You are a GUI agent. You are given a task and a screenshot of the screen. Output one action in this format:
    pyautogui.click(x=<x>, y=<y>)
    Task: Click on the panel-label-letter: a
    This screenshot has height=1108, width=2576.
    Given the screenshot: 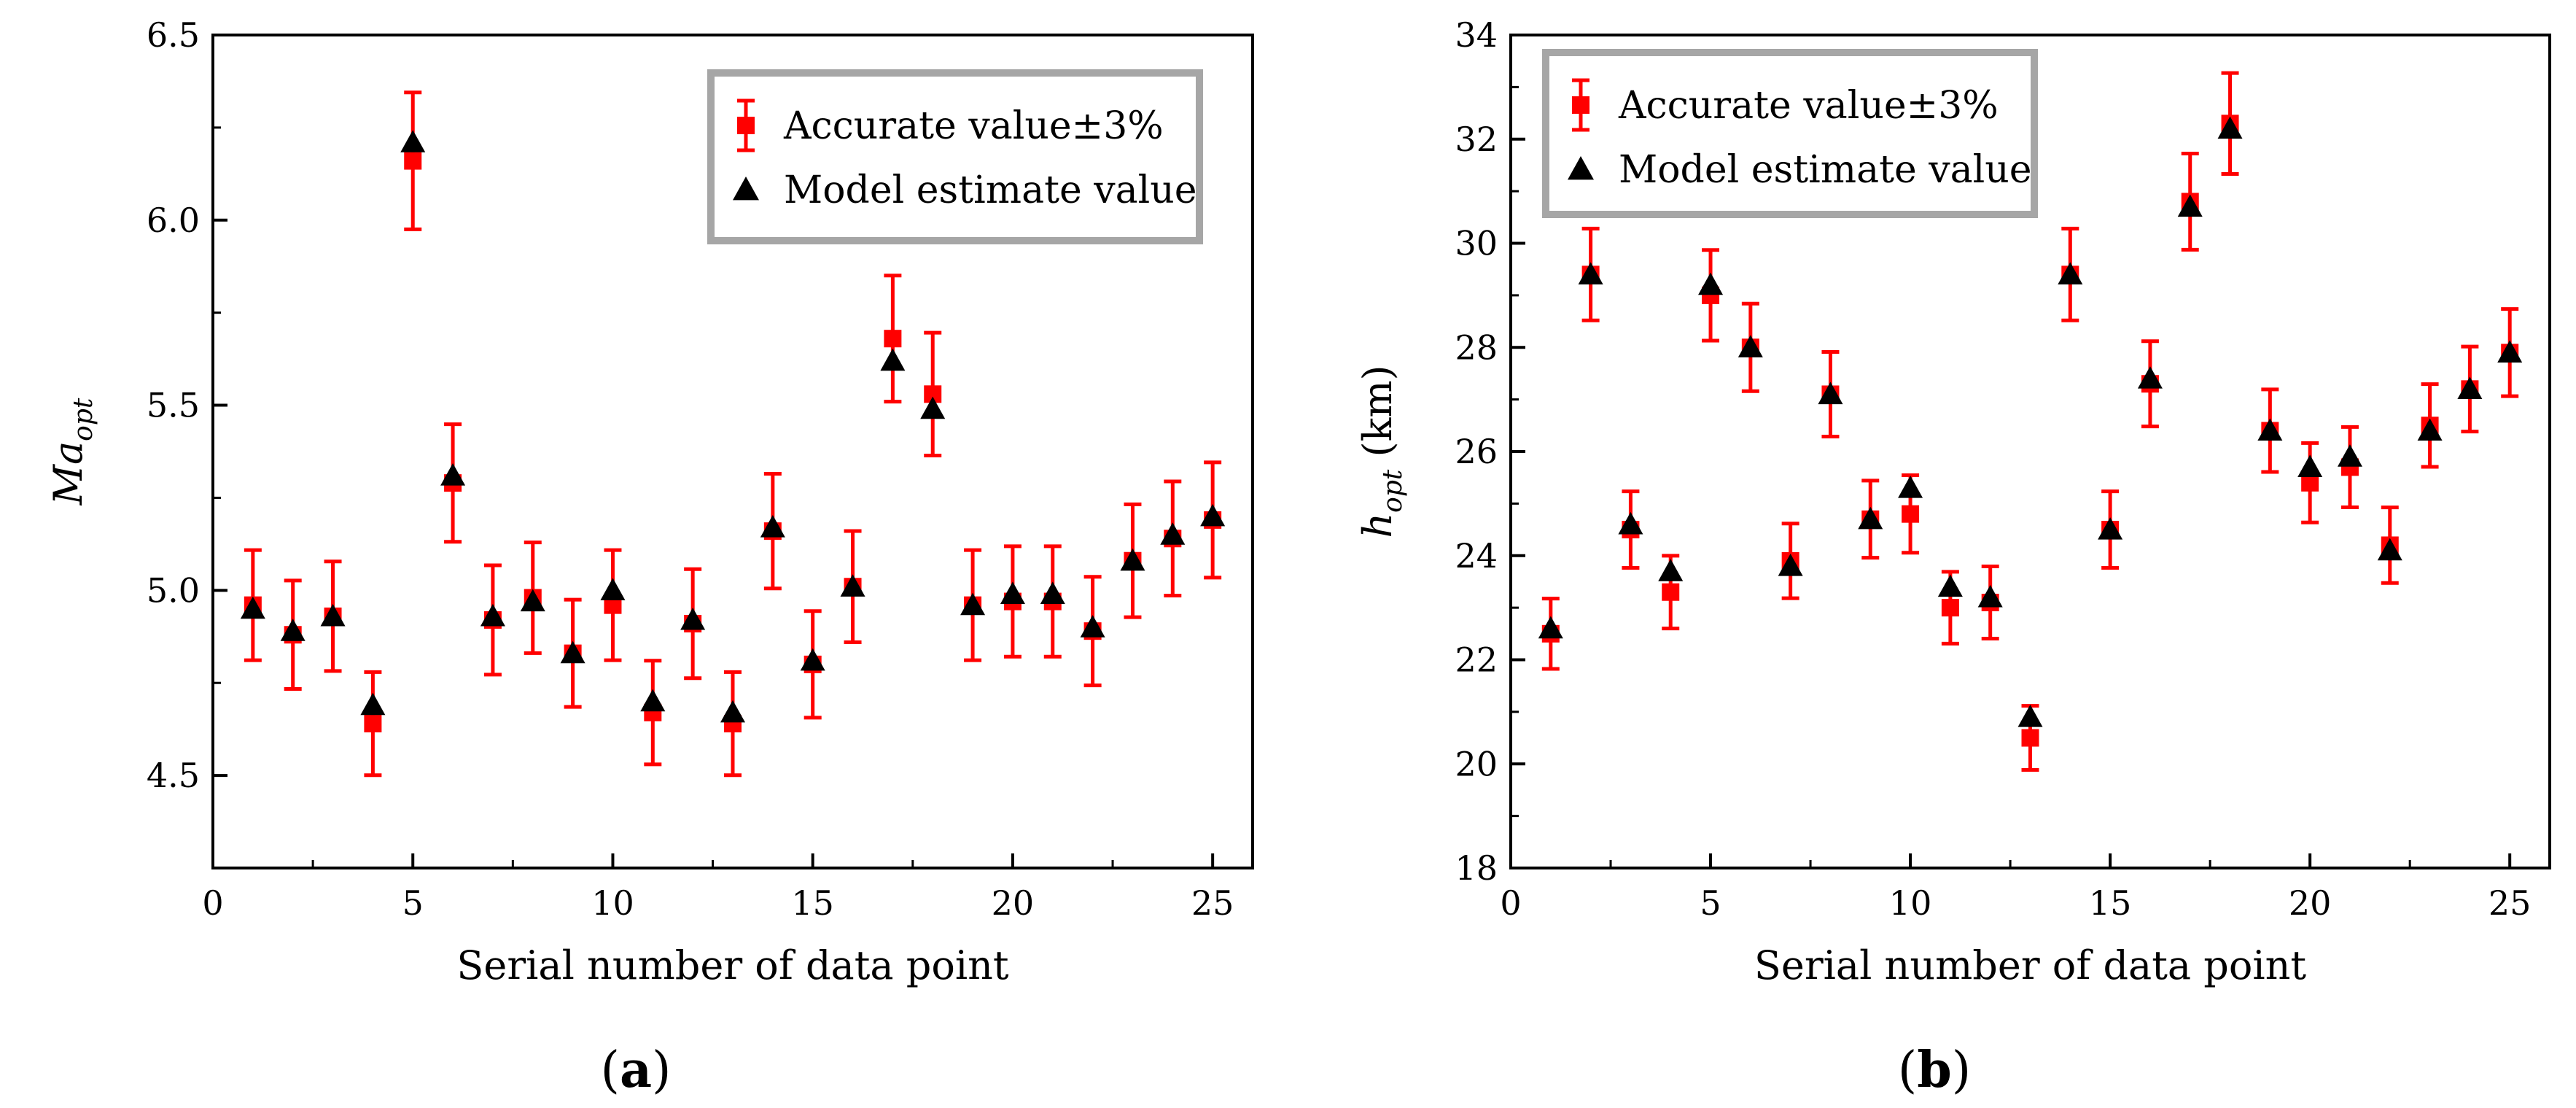 What is the action you would take?
    pyautogui.click(x=636, y=1070)
    